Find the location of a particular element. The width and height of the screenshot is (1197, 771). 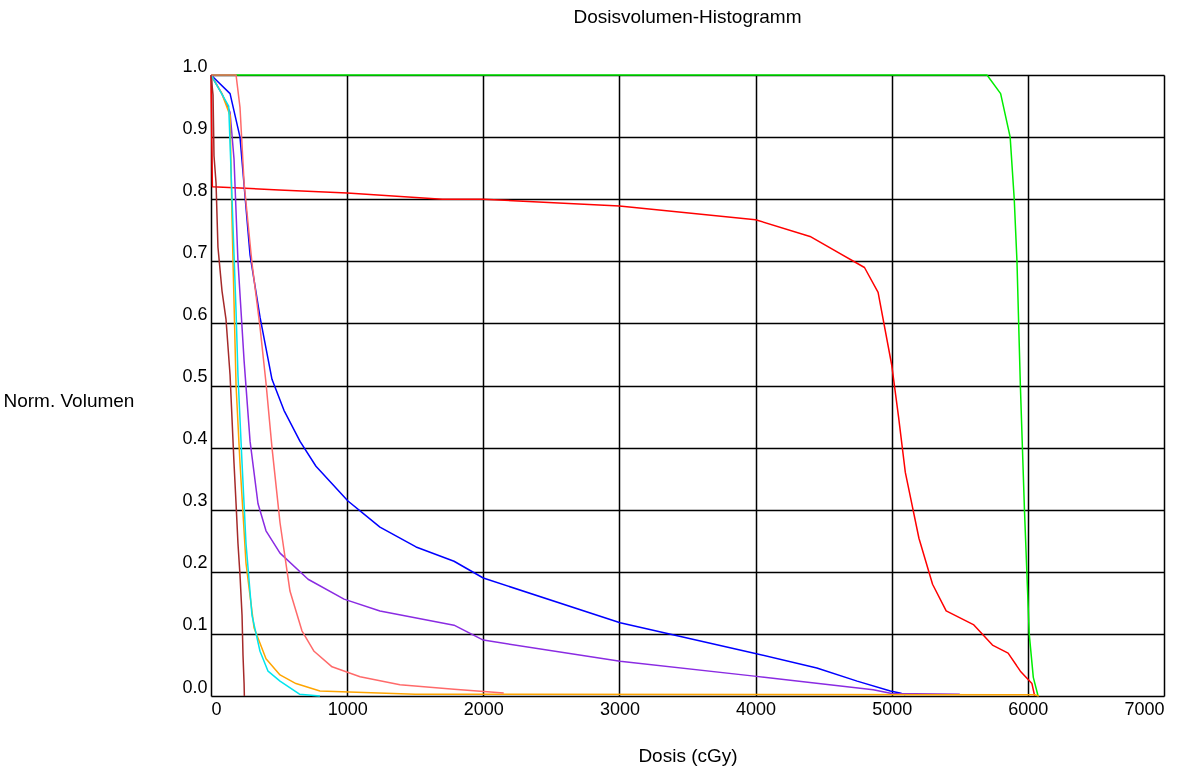

y-tick-label: 0.5 is located at coordinates (195, 376).